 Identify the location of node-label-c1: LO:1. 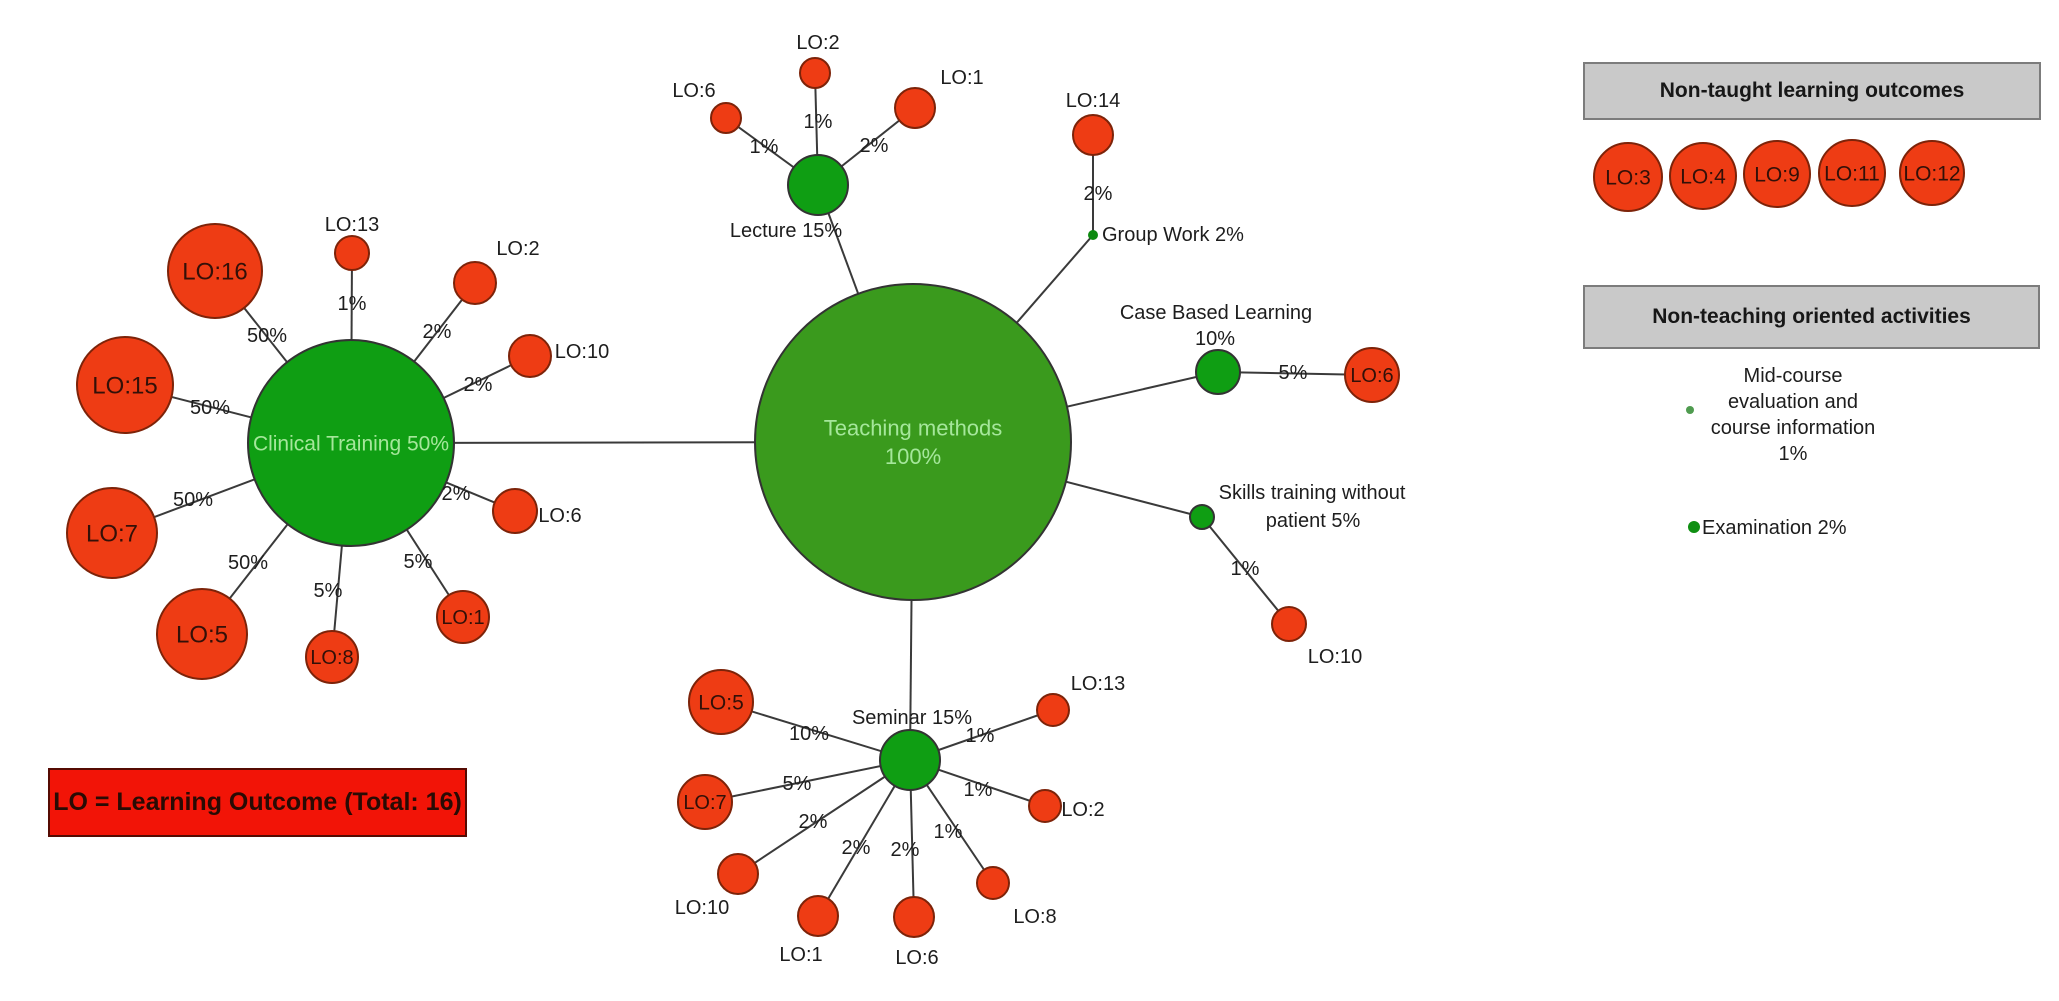
(462, 618).